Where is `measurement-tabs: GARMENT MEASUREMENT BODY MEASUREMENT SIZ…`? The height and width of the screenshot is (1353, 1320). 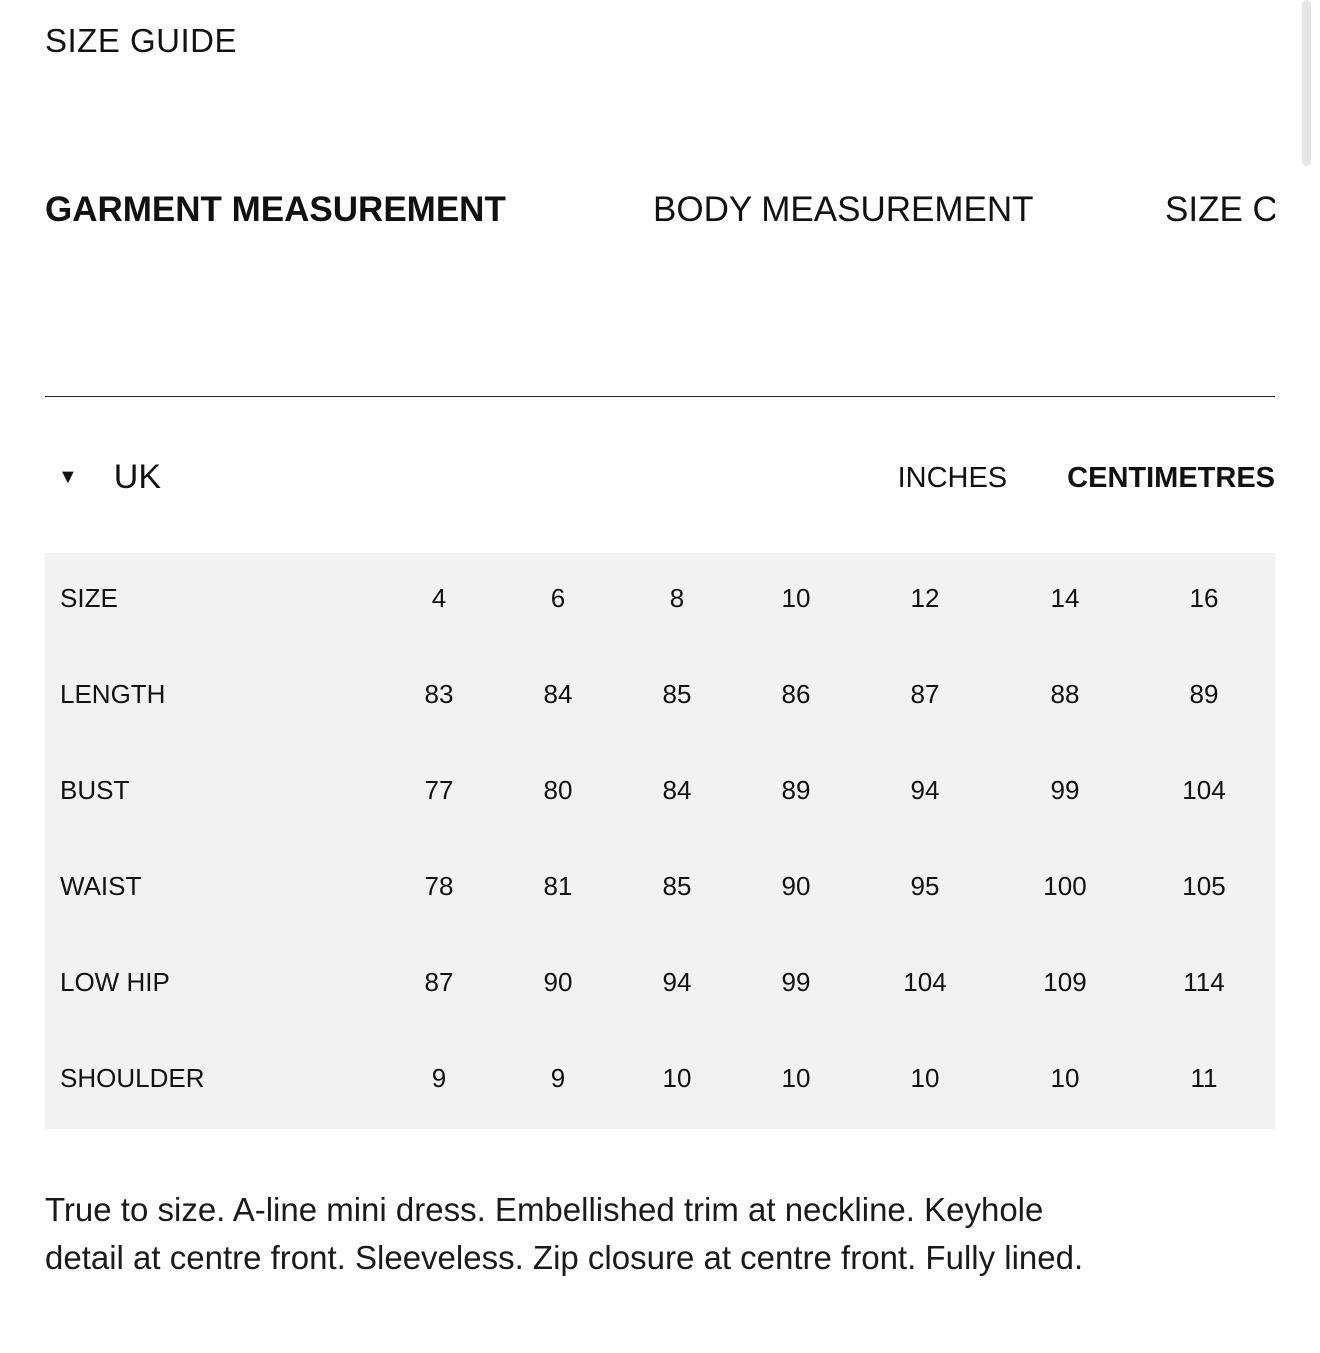 measurement-tabs: GARMENT MEASUREMENT BODY MEASUREMENT SIZ… is located at coordinates (660, 215).